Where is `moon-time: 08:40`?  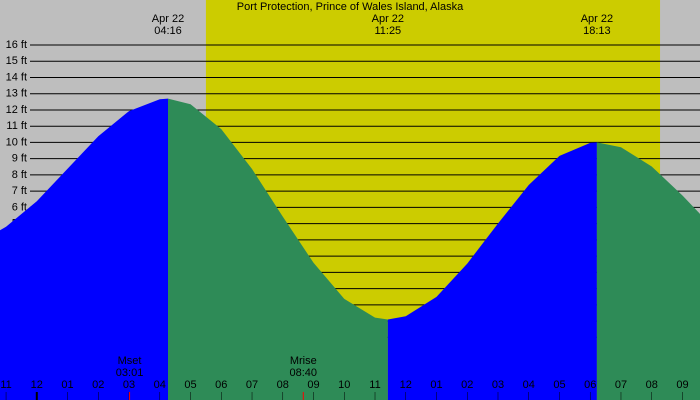 moon-time: 08:40 is located at coordinates (304, 373).